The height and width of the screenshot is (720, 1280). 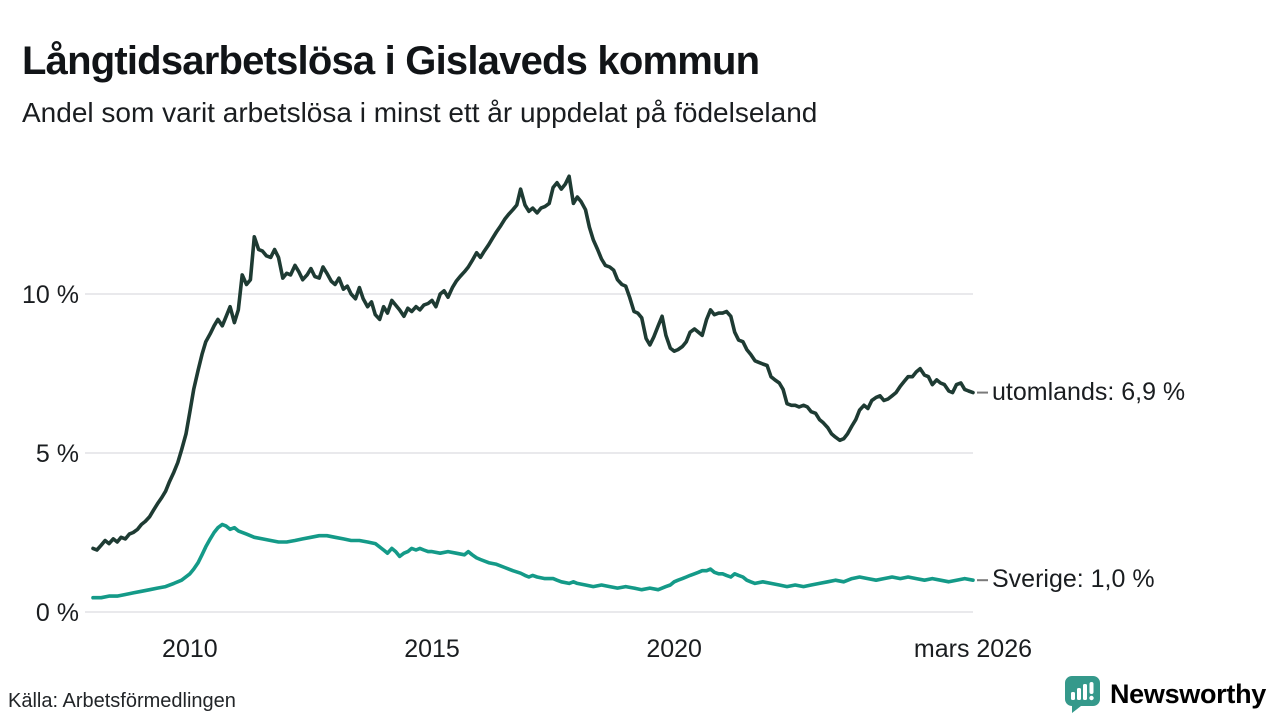 What do you see at coordinates (1091, 698) in the screenshot?
I see `exclamation-dot` at bounding box center [1091, 698].